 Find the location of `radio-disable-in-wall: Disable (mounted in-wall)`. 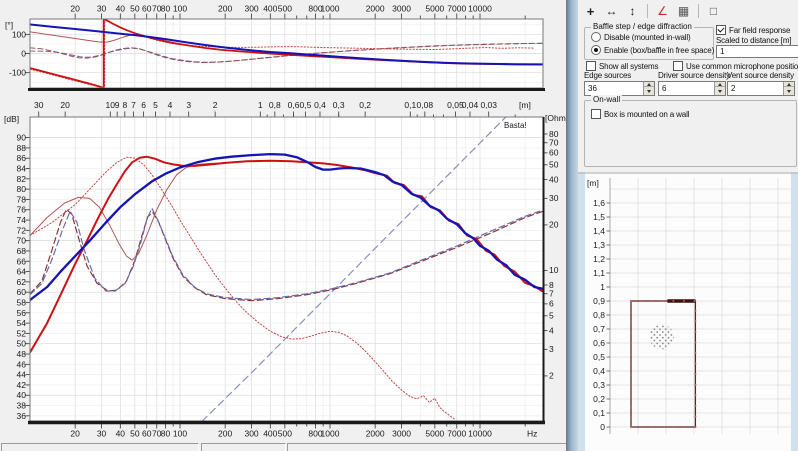

radio-disable-in-wall: Disable (mounted in-wall) is located at coordinates (641, 37).